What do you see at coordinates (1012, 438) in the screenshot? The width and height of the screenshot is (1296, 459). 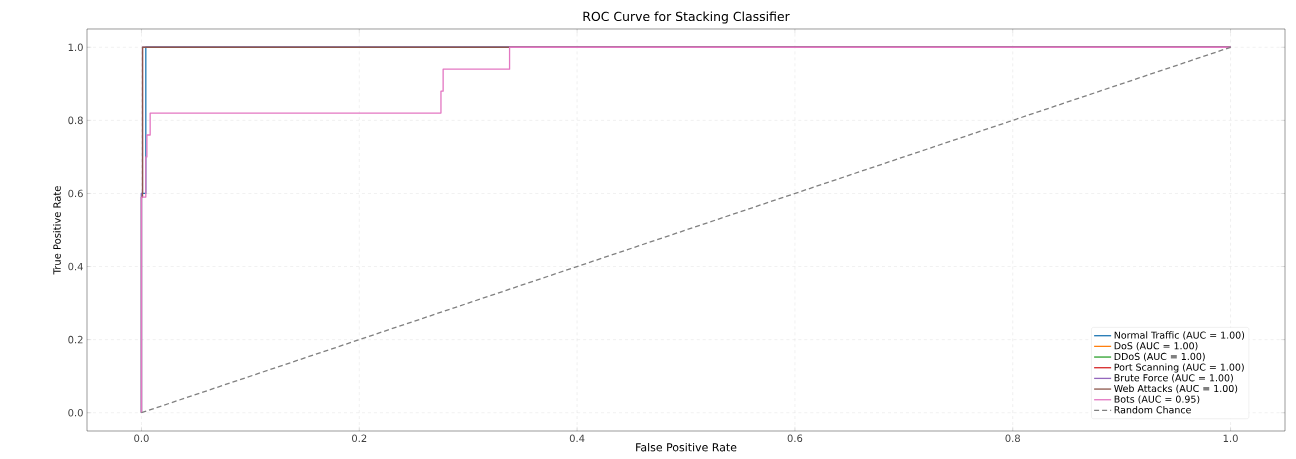 I see `x-tick-label: 0.8` at bounding box center [1012, 438].